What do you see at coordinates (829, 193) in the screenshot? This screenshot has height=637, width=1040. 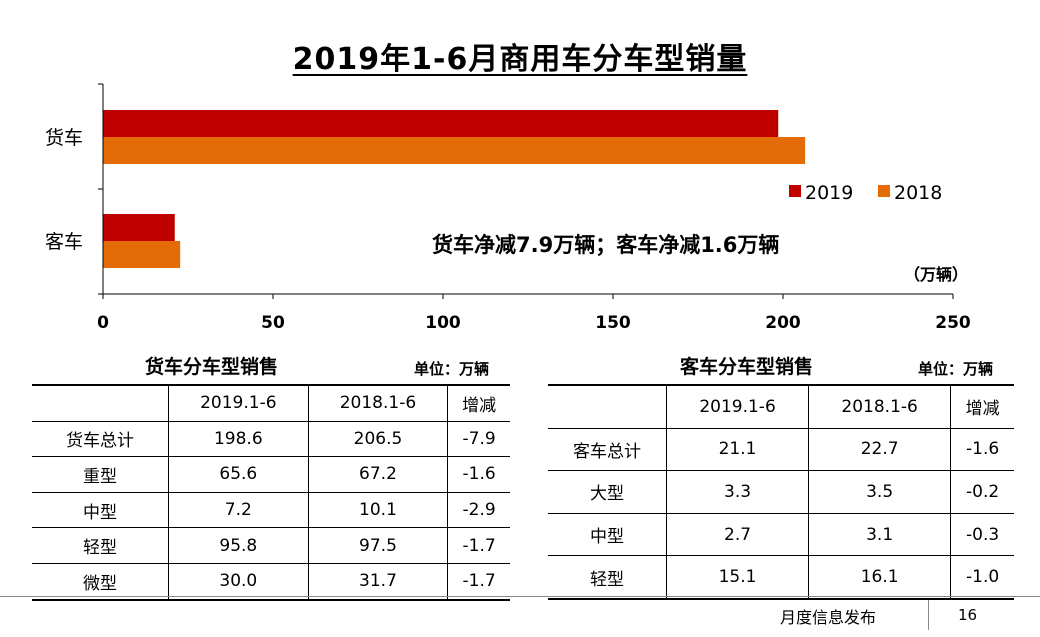 I see `legend-label: 2019` at bounding box center [829, 193].